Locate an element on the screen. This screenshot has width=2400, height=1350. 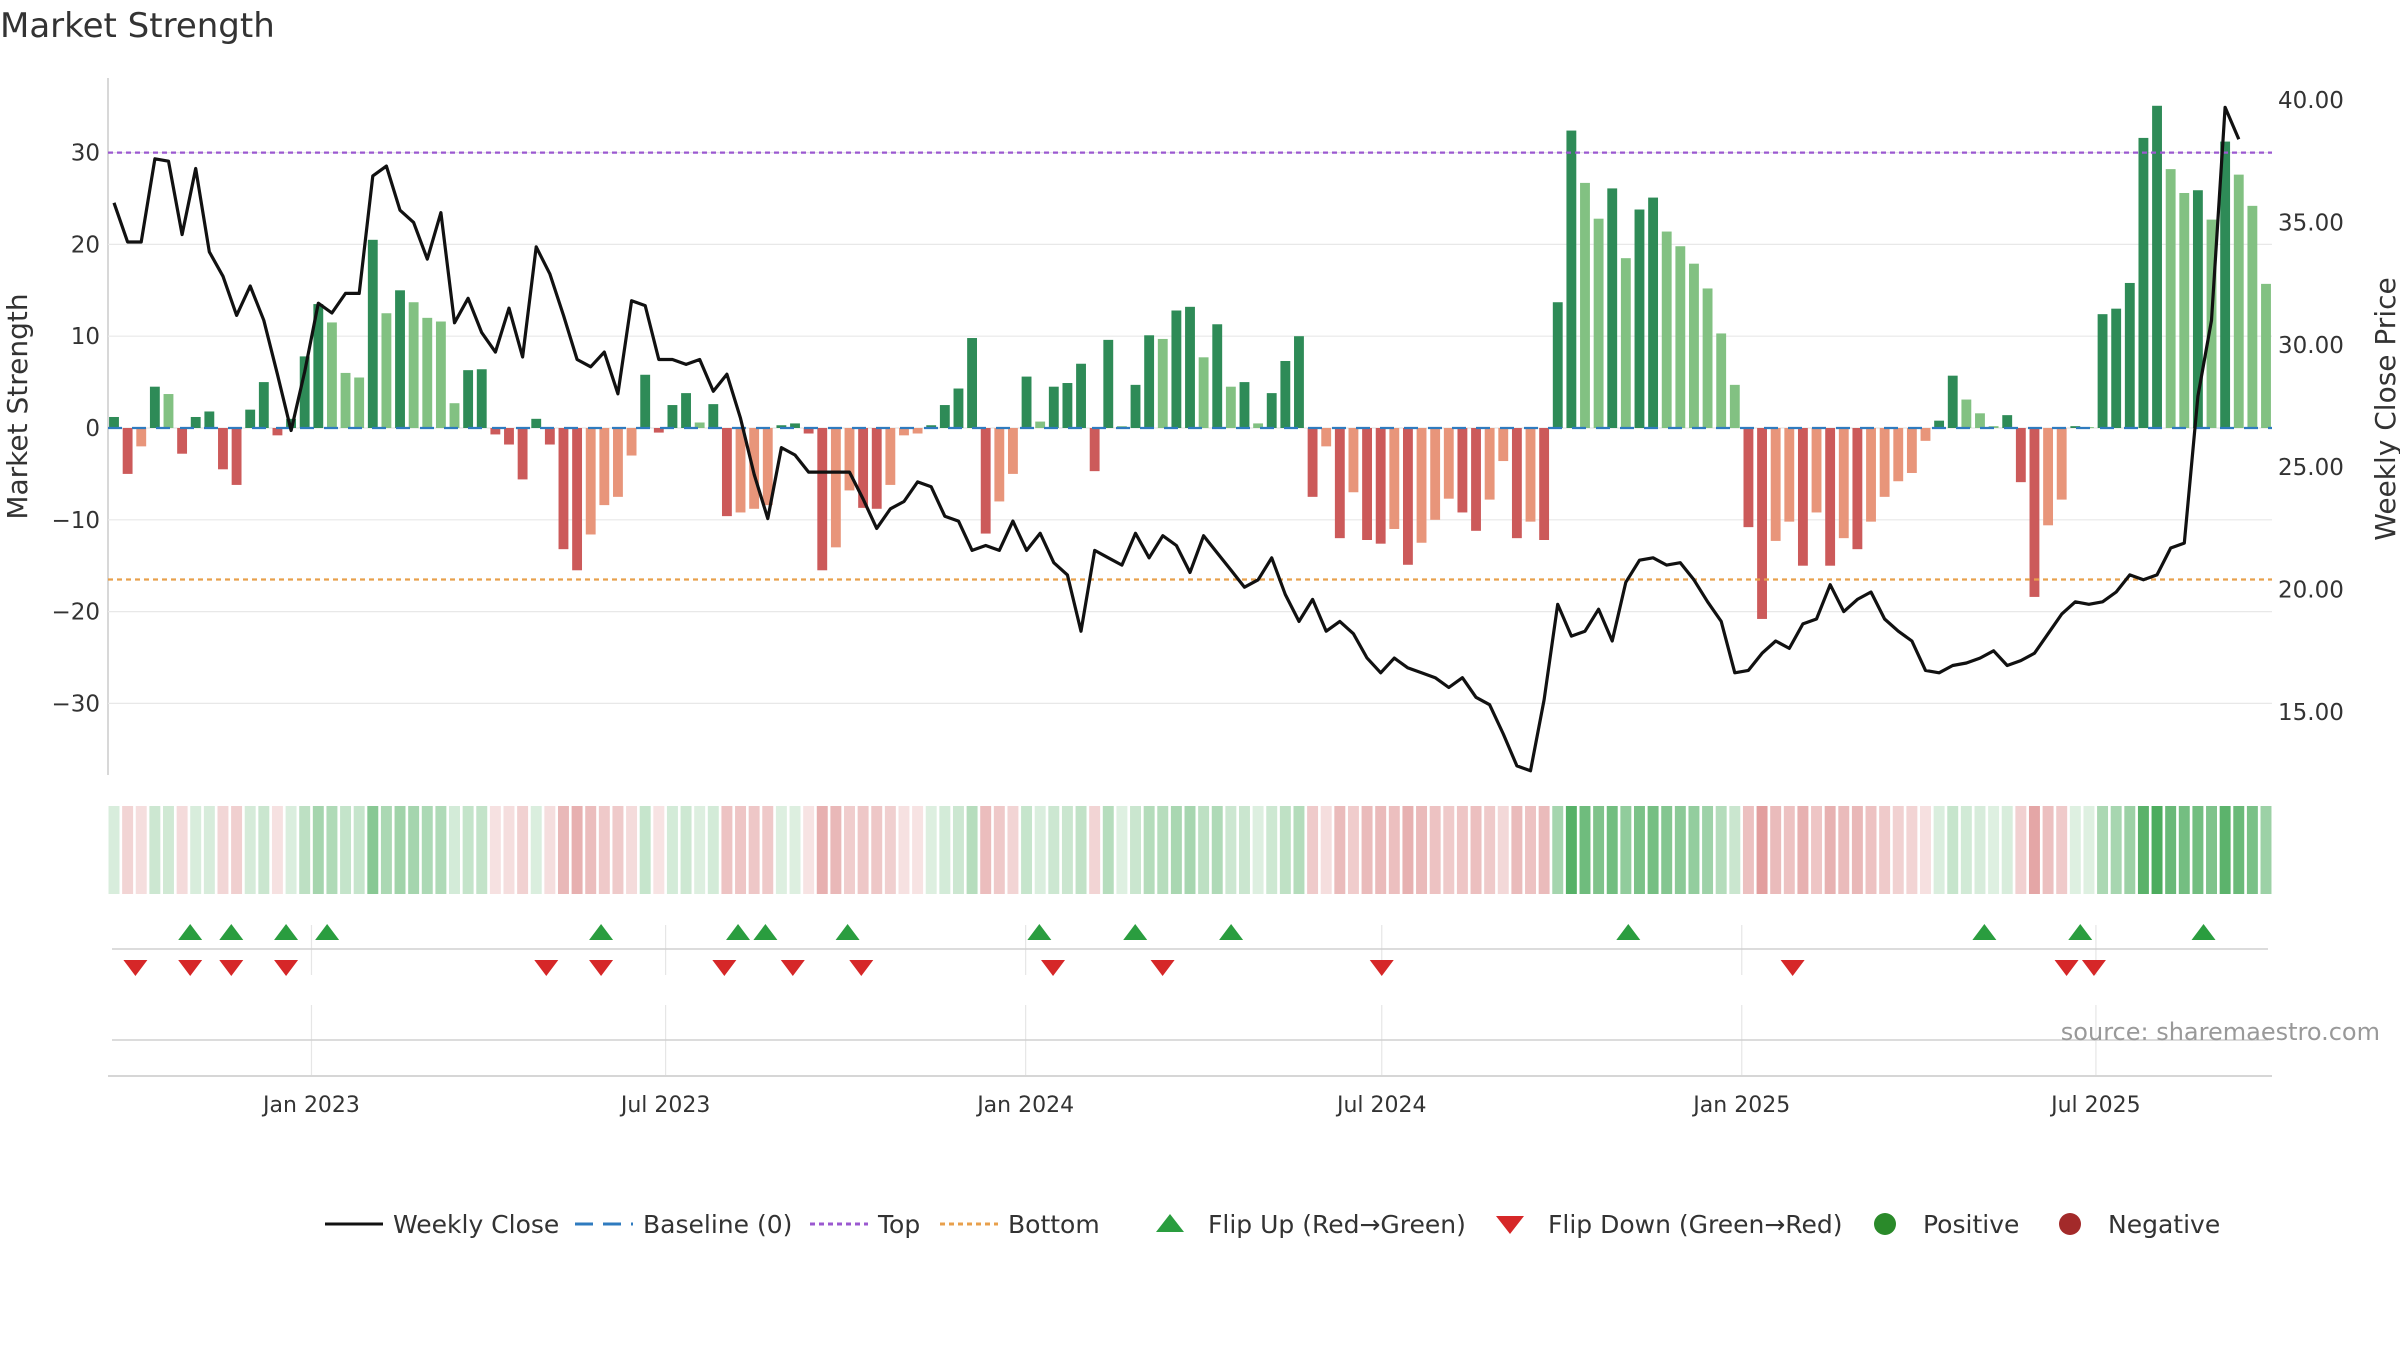
legend-swatch-triangle-up is located at coordinates (1170, 1223).